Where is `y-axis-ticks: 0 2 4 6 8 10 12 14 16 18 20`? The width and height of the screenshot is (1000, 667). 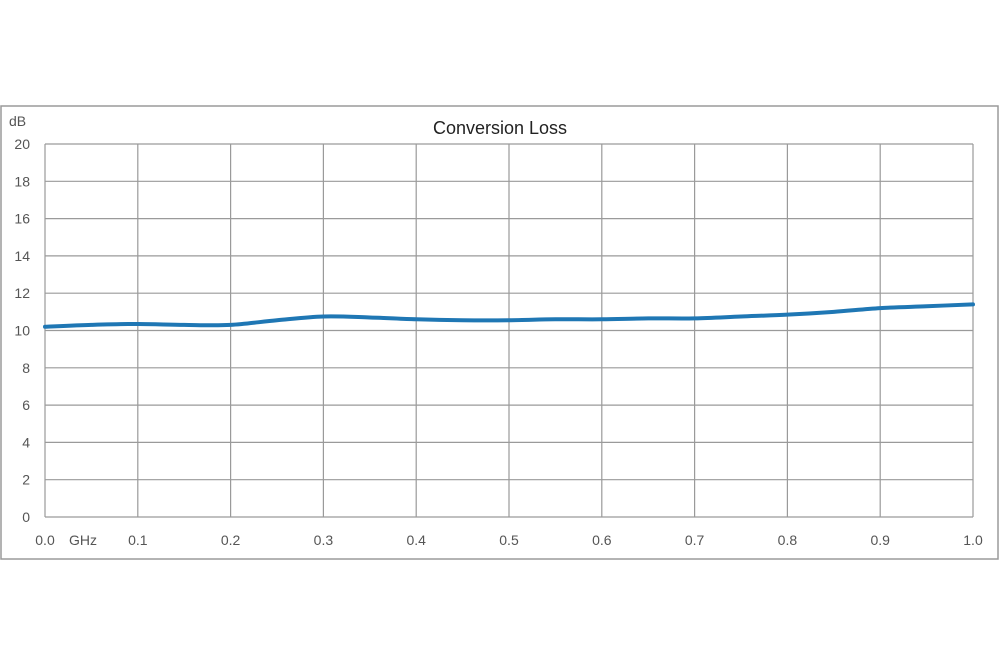 y-axis-ticks: 0 2 4 6 8 10 12 14 16 18 20 is located at coordinates (22, 330).